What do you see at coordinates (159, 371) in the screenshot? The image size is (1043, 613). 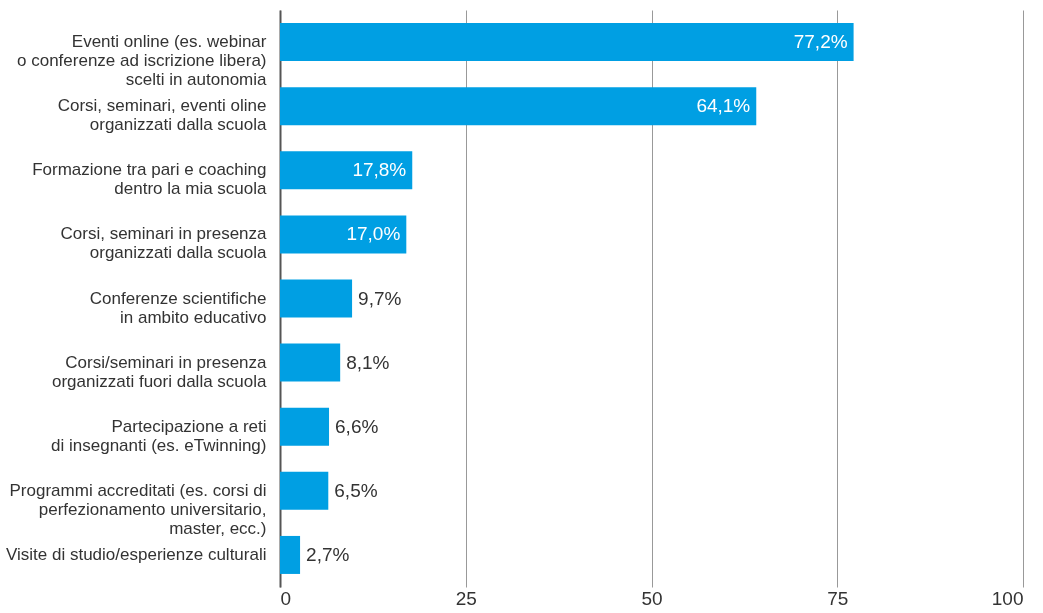 I see `y-tick-label: Corsi/seminari in presenza organizzati fuori dalla scuola` at bounding box center [159, 371].